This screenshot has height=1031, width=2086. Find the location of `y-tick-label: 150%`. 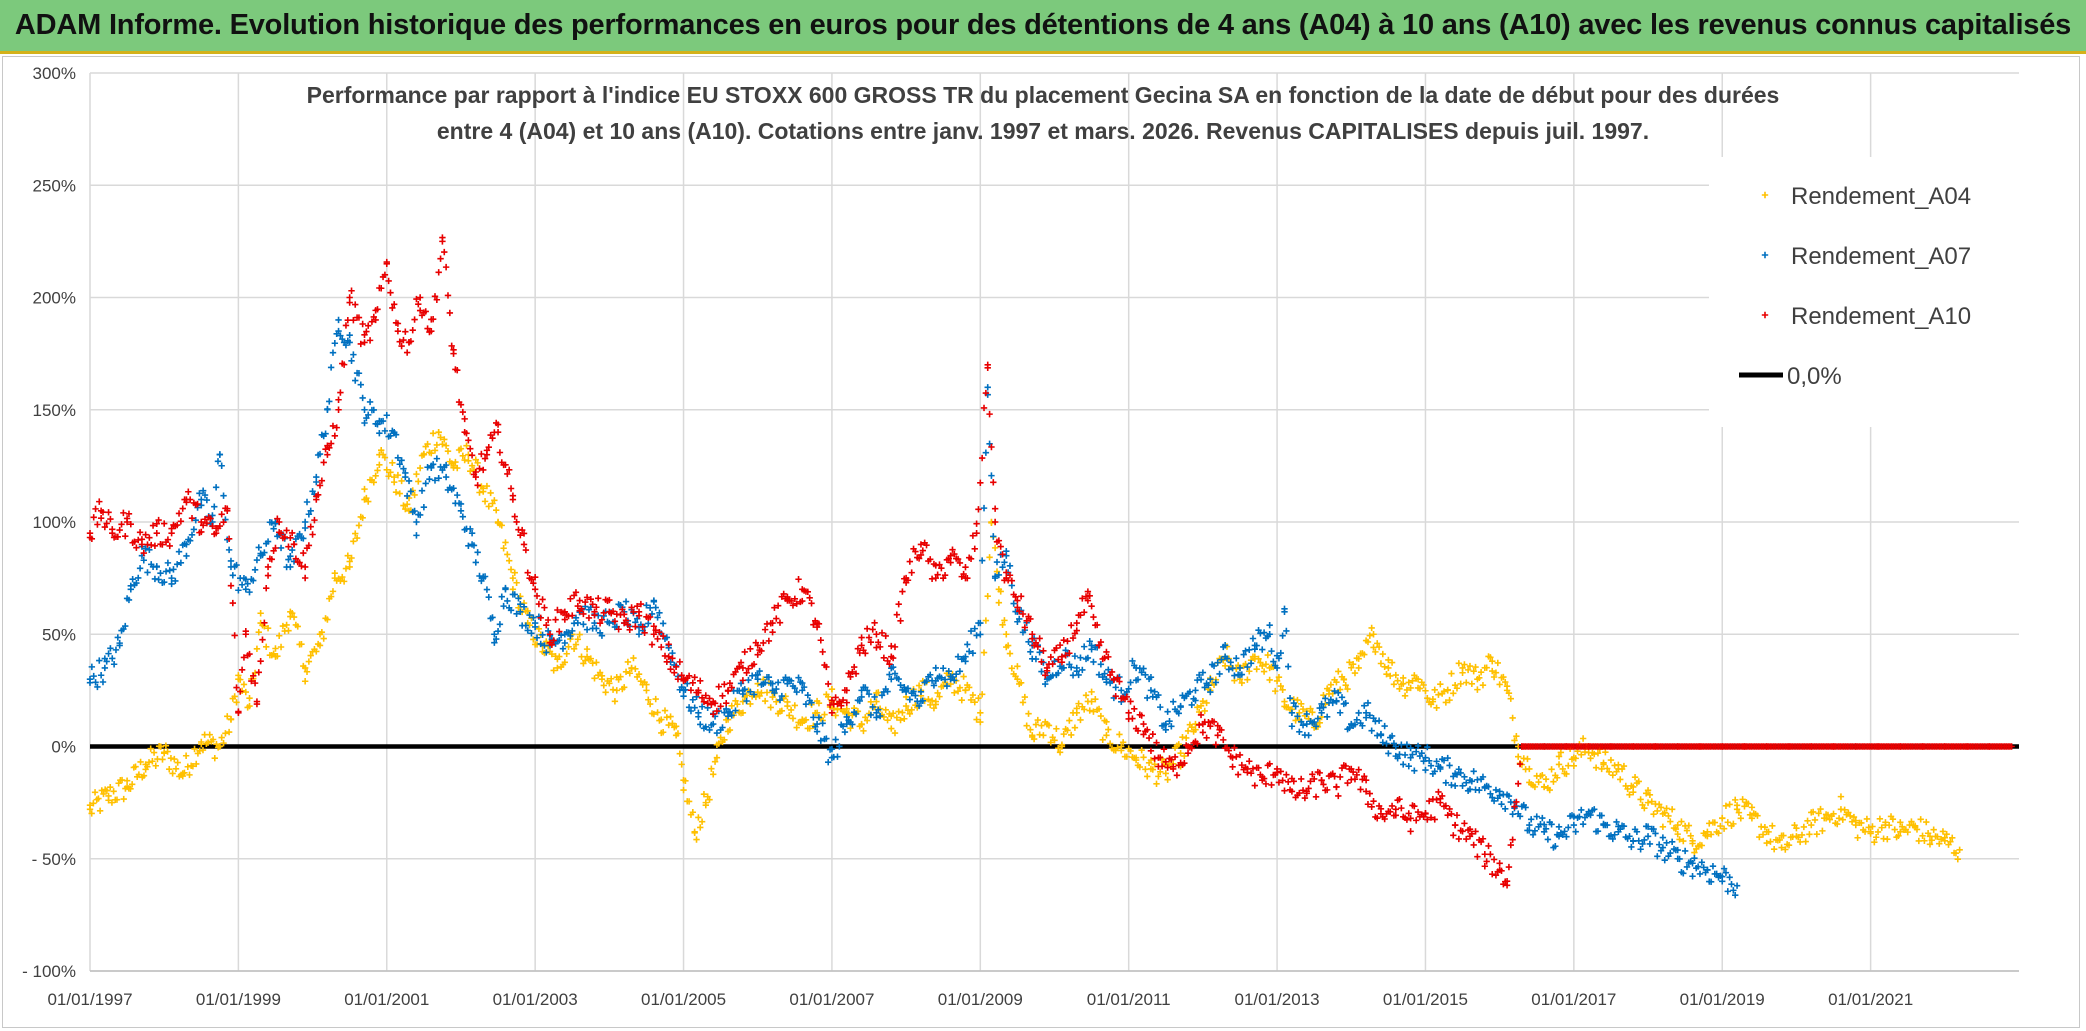

y-tick-label: 150% is located at coordinates (54, 410).